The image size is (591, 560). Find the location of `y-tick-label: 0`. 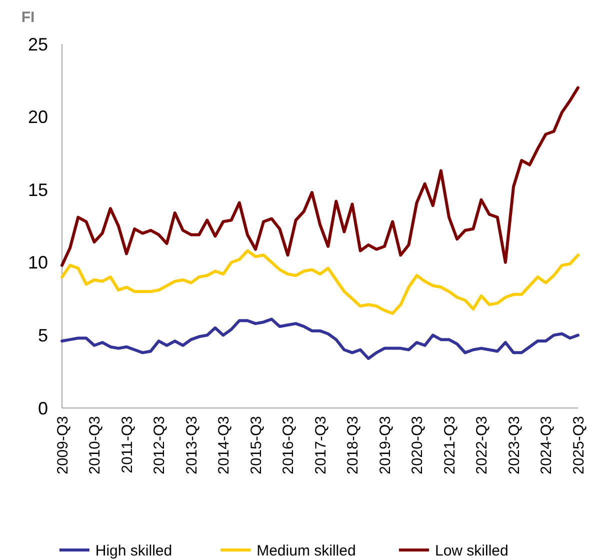

y-tick-label: 0 is located at coordinates (43, 408).